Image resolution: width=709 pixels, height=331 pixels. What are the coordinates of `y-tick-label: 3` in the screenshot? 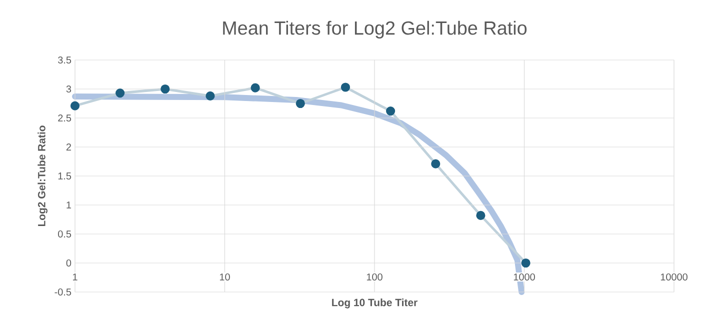 It's located at (69, 89).